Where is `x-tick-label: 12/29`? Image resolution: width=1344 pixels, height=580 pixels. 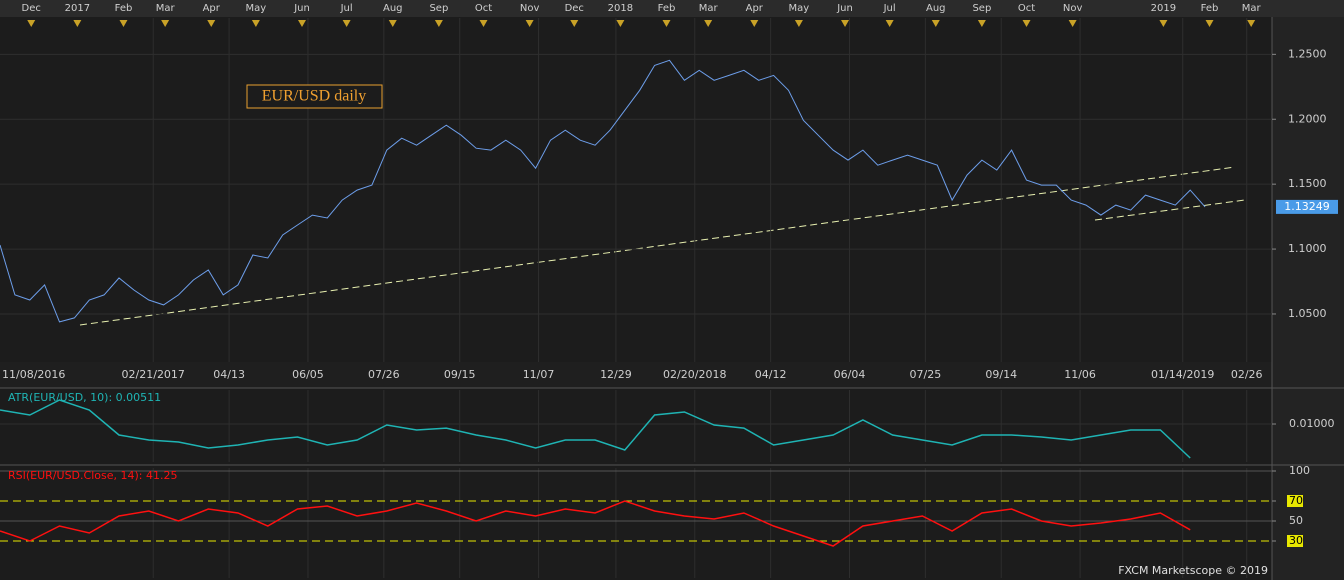 x-tick-label: 12/29 is located at coordinates (616, 374).